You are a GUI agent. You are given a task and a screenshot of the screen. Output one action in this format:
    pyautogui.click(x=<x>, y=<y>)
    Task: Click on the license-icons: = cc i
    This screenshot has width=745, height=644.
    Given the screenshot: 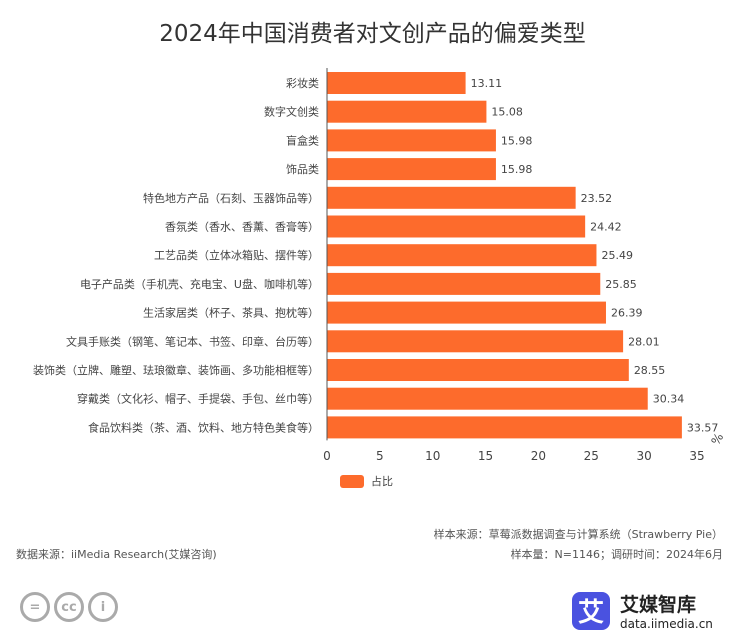 What is the action you would take?
    pyautogui.click(x=69, y=607)
    